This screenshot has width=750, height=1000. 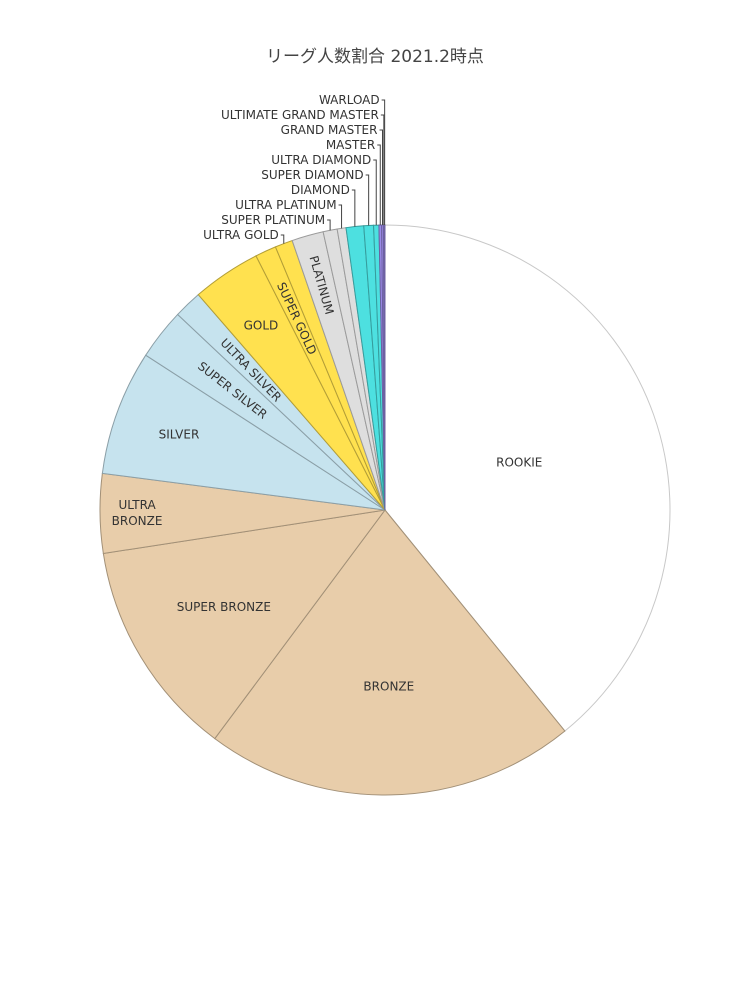 I want to click on slice-label-super-bronze: SUPER BRONZE, so click(x=224, y=607).